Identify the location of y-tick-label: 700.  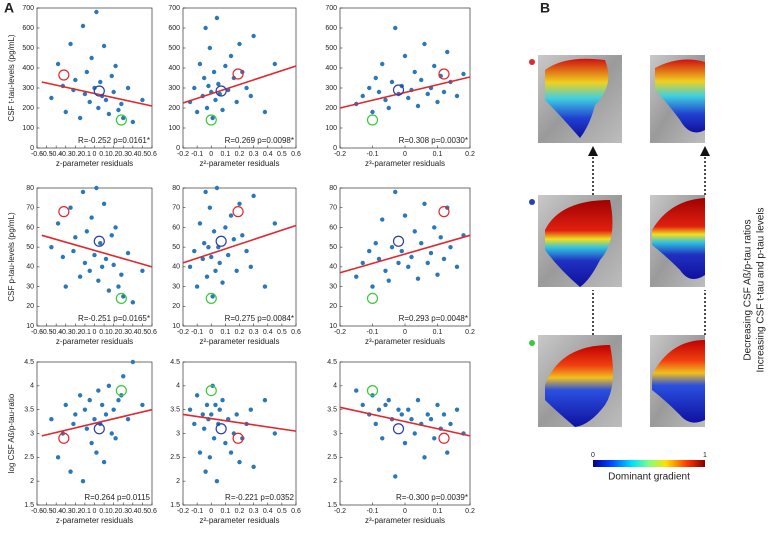
(28, 8).